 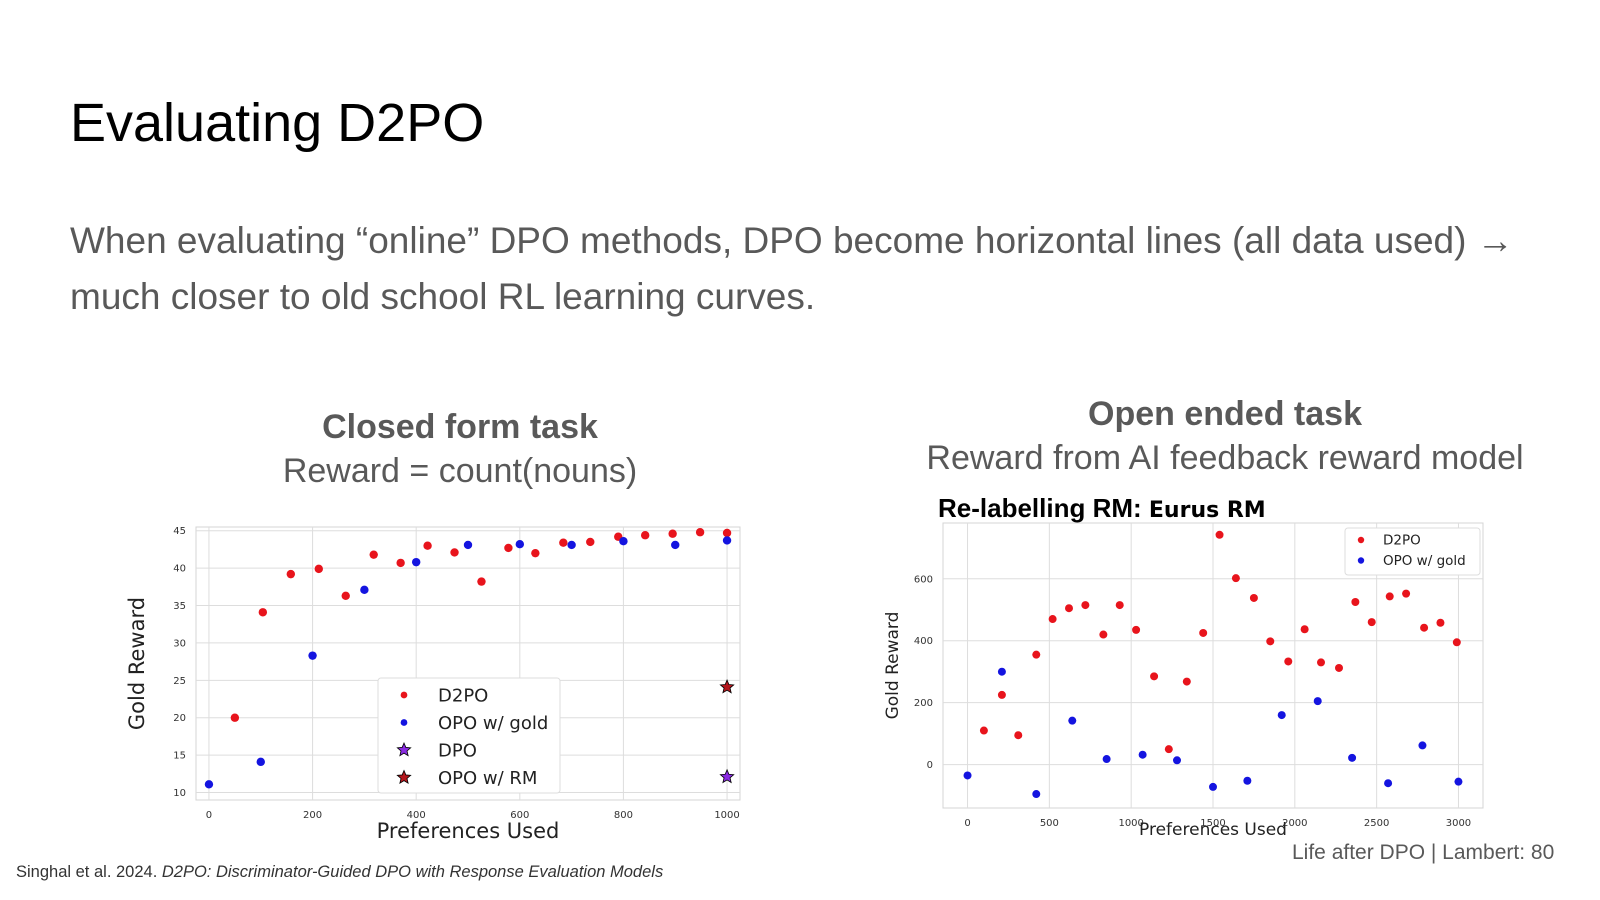 I want to click on x-tick-label: 200, so click(x=312, y=815).